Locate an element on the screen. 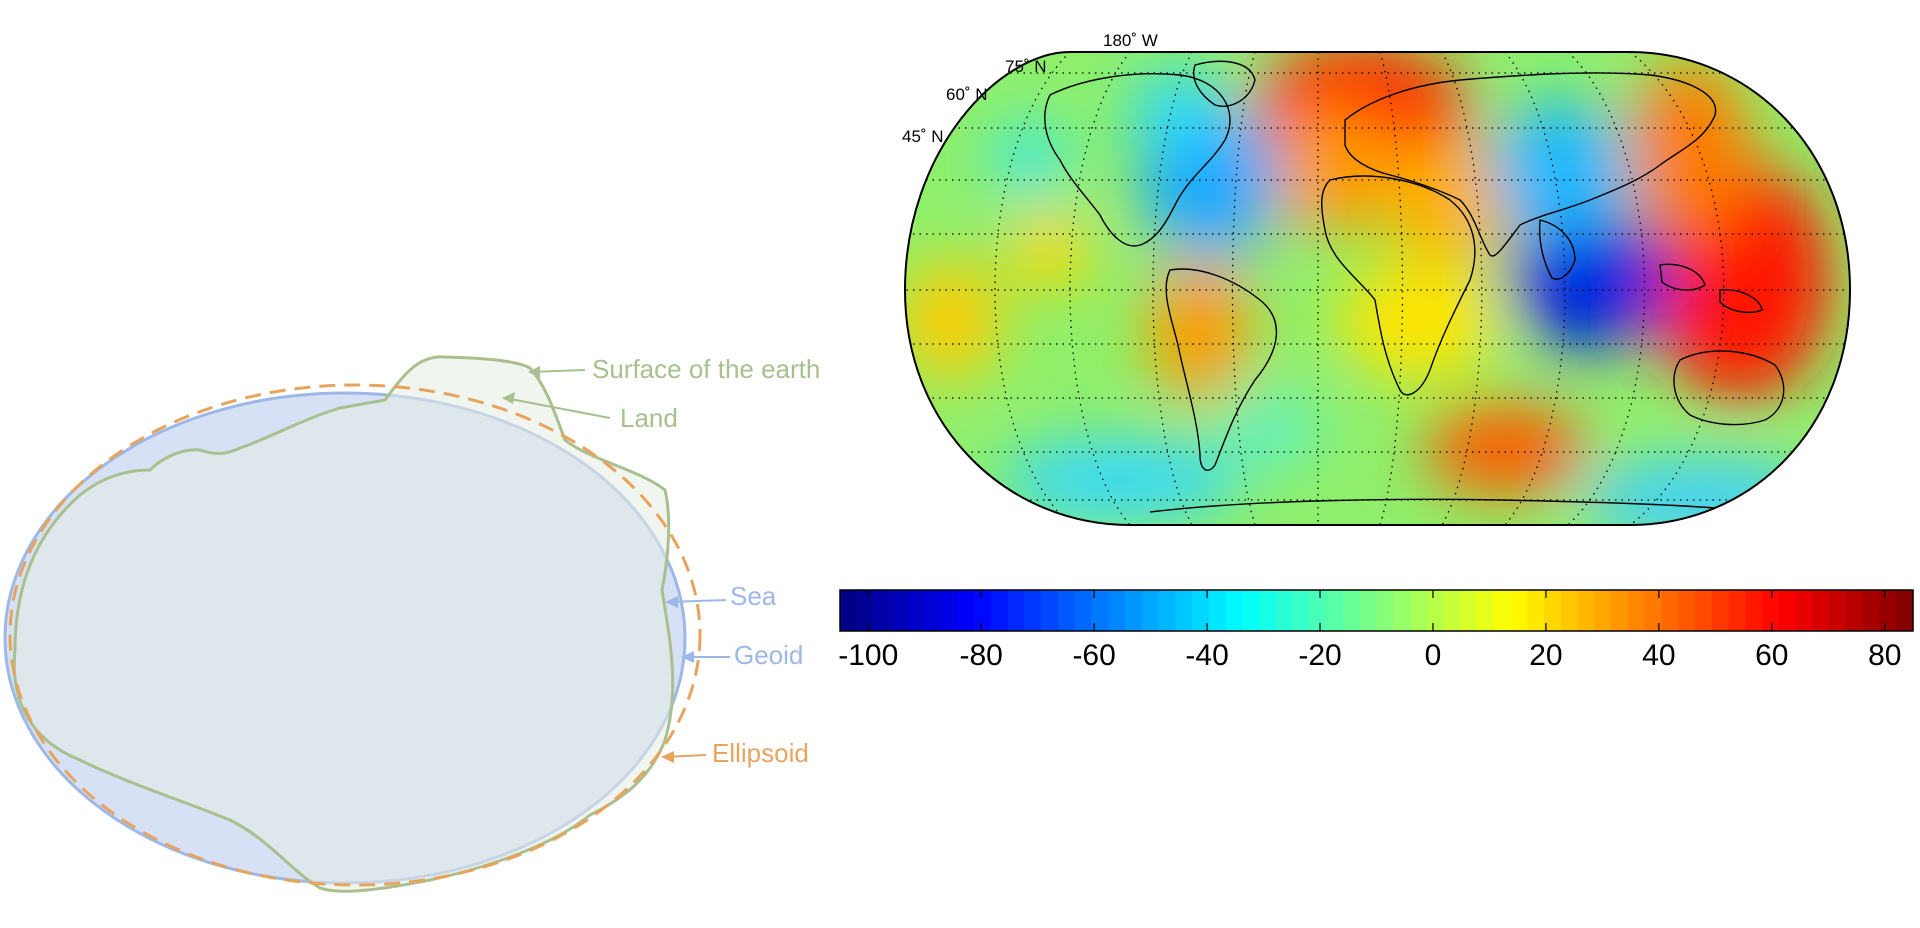  label-surface: Surface of the earth is located at coordinates (706, 369).